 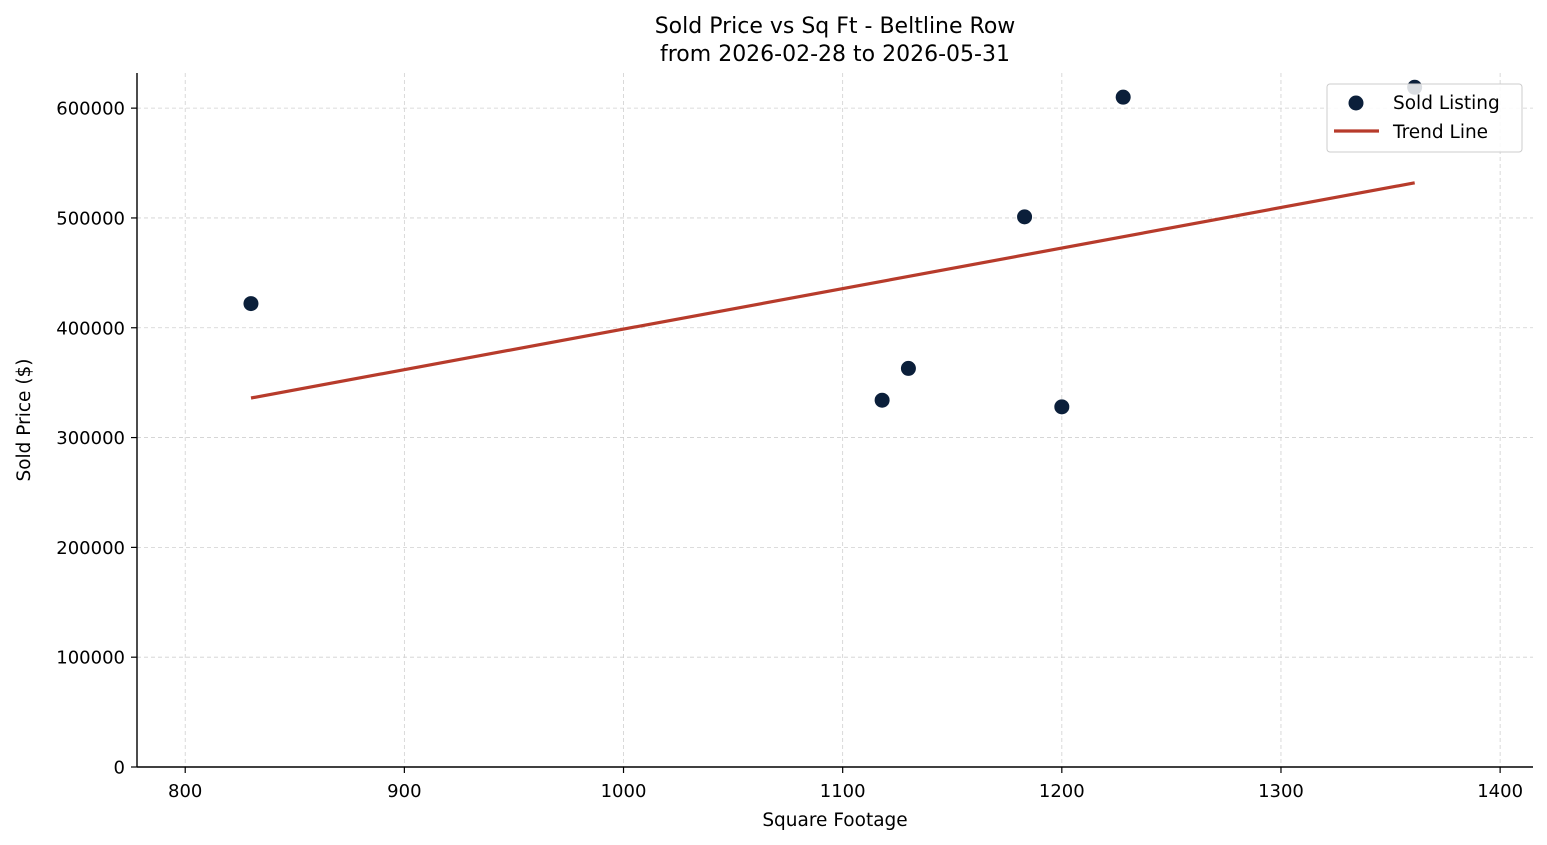 What do you see at coordinates (90, 548) in the screenshot?
I see `y-tick-label: 200000` at bounding box center [90, 548].